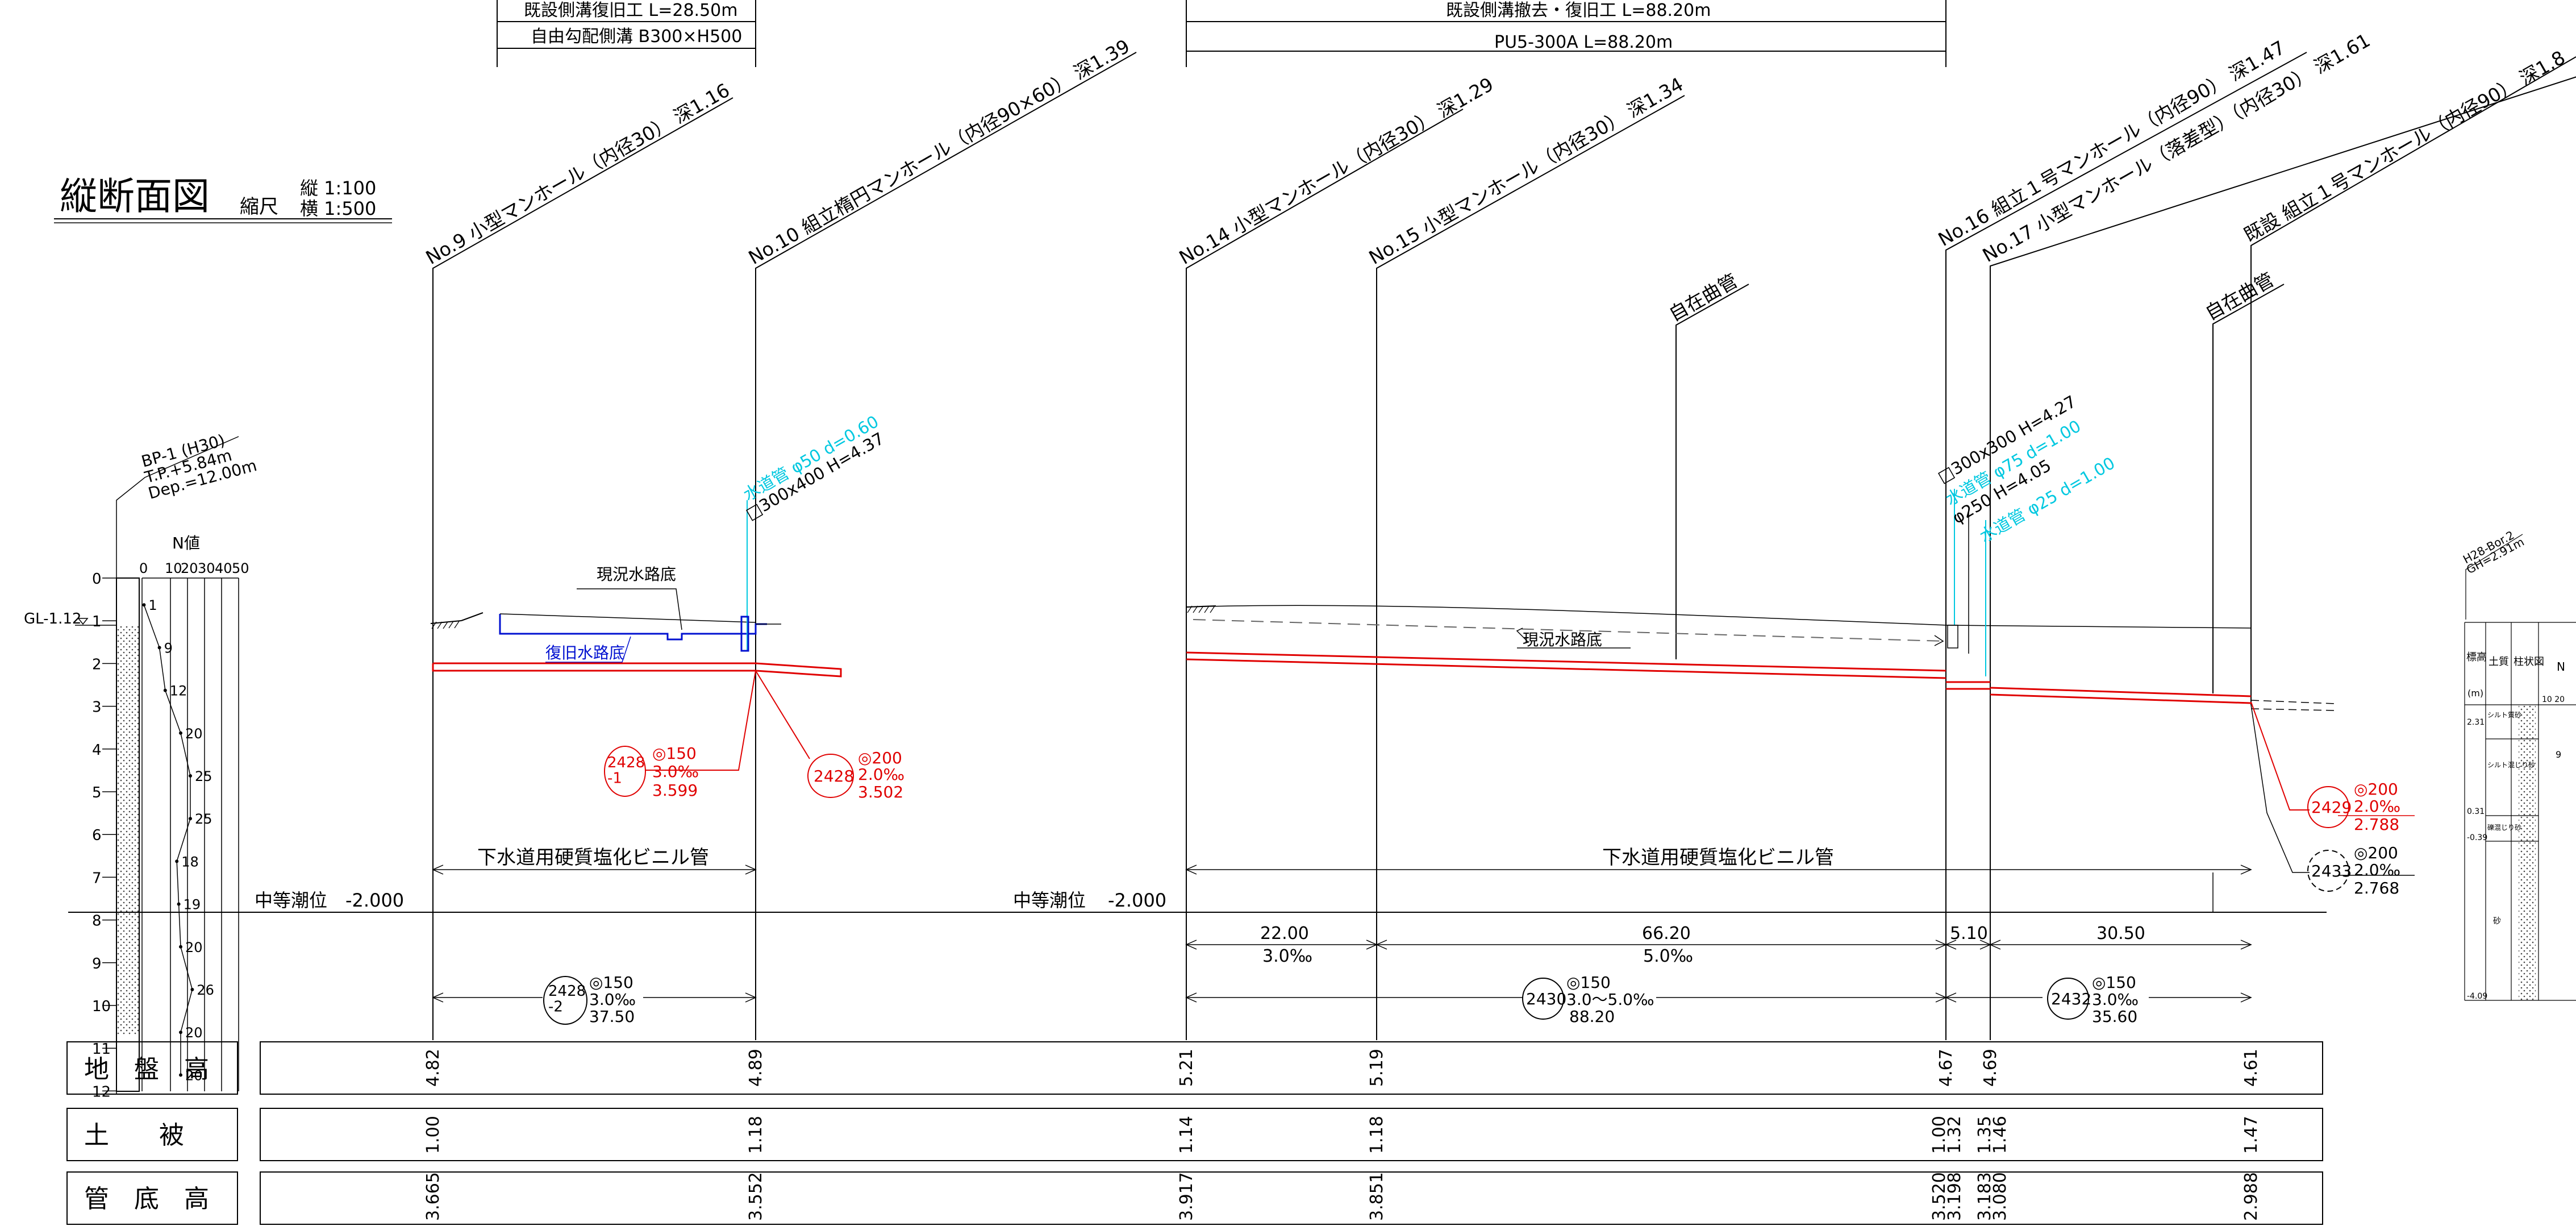 The width and height of the screenshot is (2576, 1226). I want to click on section-2432-slope: 3.0‰, so click(2115, 999).